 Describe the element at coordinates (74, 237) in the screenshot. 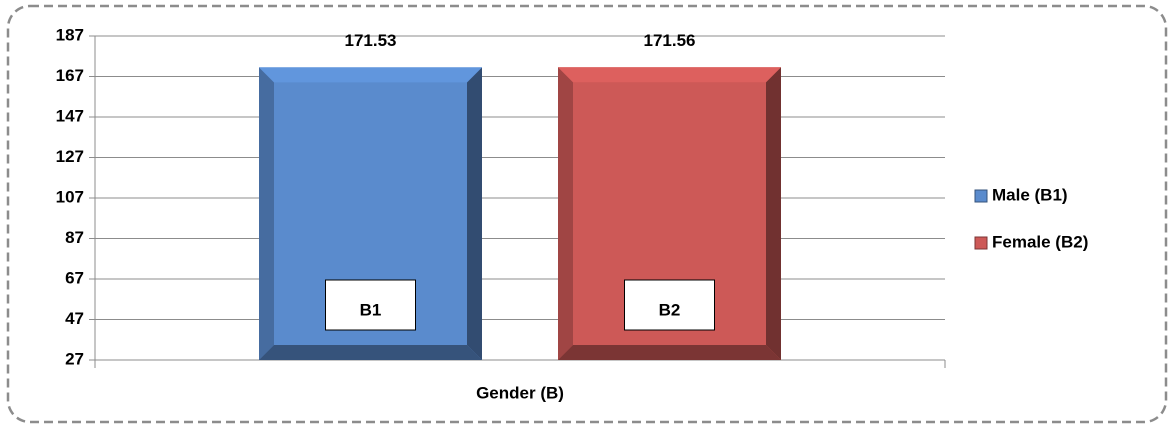

I see `y-tick-label: 87` at that location.